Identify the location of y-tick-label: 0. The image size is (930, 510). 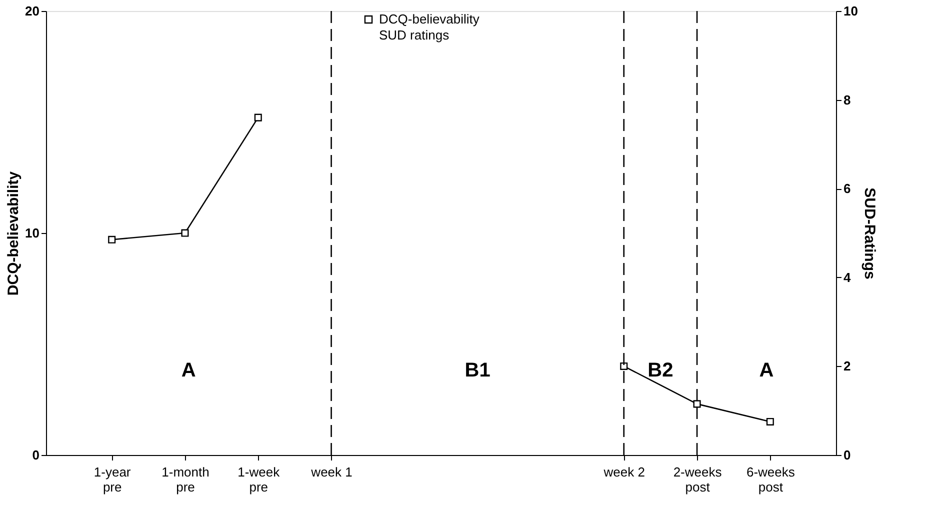
(36, 455).